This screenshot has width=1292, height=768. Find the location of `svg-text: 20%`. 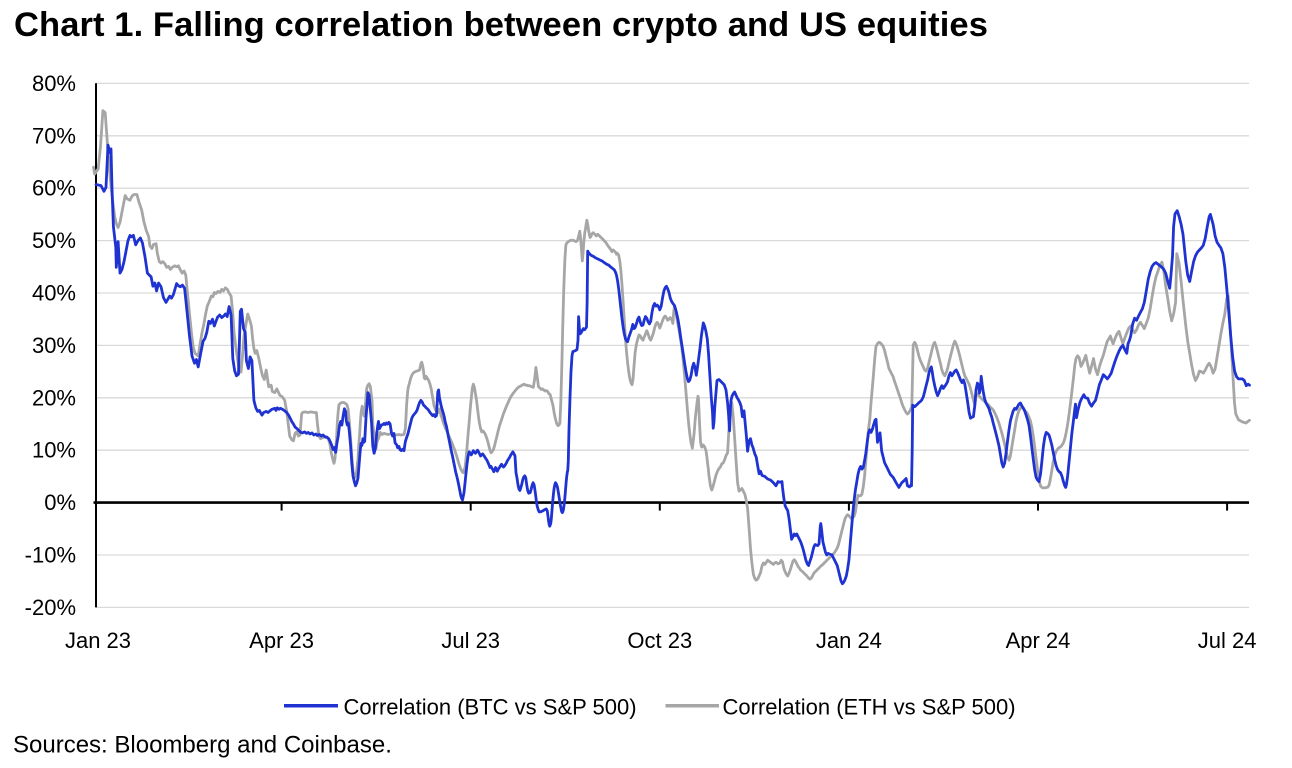

svg-text: 20% is located at coordinates (54, 397).